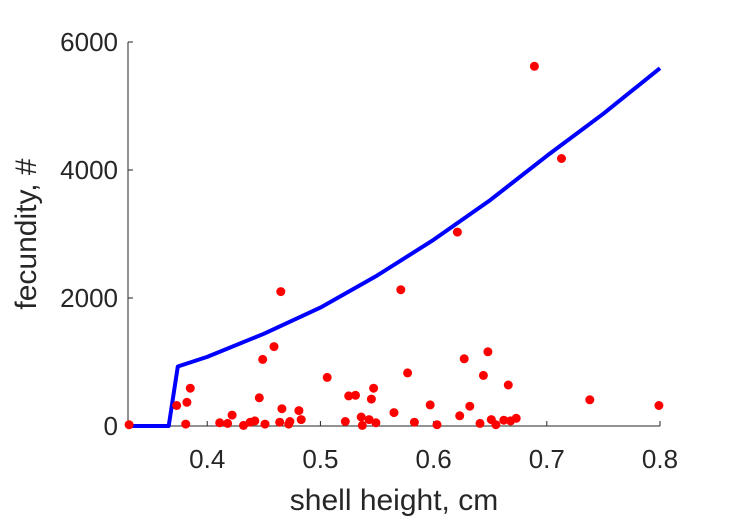 The height and width of the screenshot is (521, 729). Describe the element at coordinates (89, 298) in the screenshot. I see `y-tick-label: 2000` at that location.